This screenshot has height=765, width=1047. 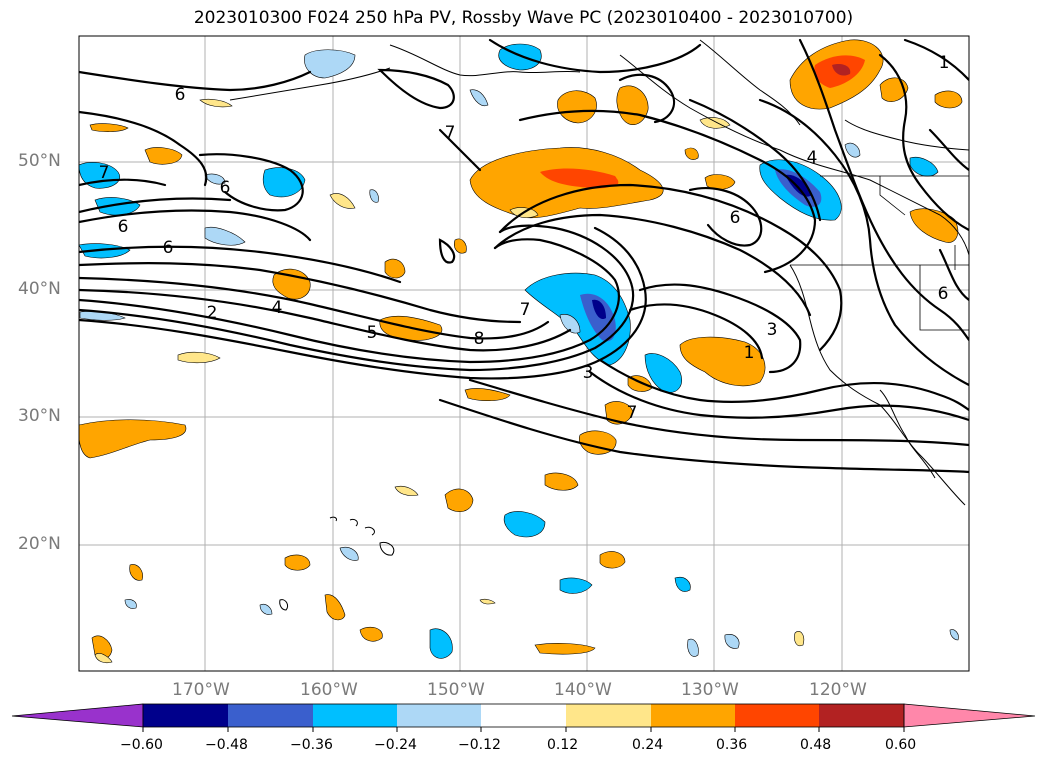 I want to click on lon-label-150w: 150°W, so click(x=456, y=690).